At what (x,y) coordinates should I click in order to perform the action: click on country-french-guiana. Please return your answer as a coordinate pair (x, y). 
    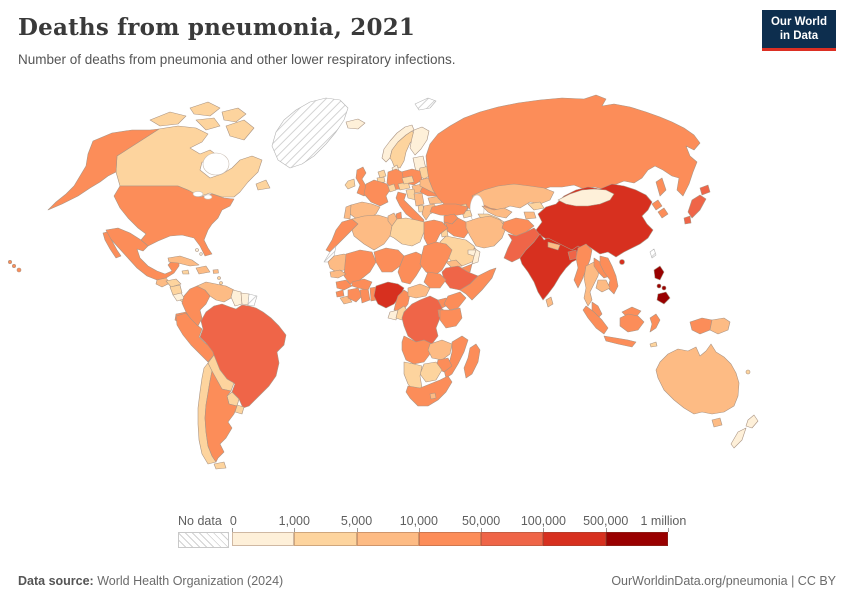
    Looking at the image, I should click on (252, 300).